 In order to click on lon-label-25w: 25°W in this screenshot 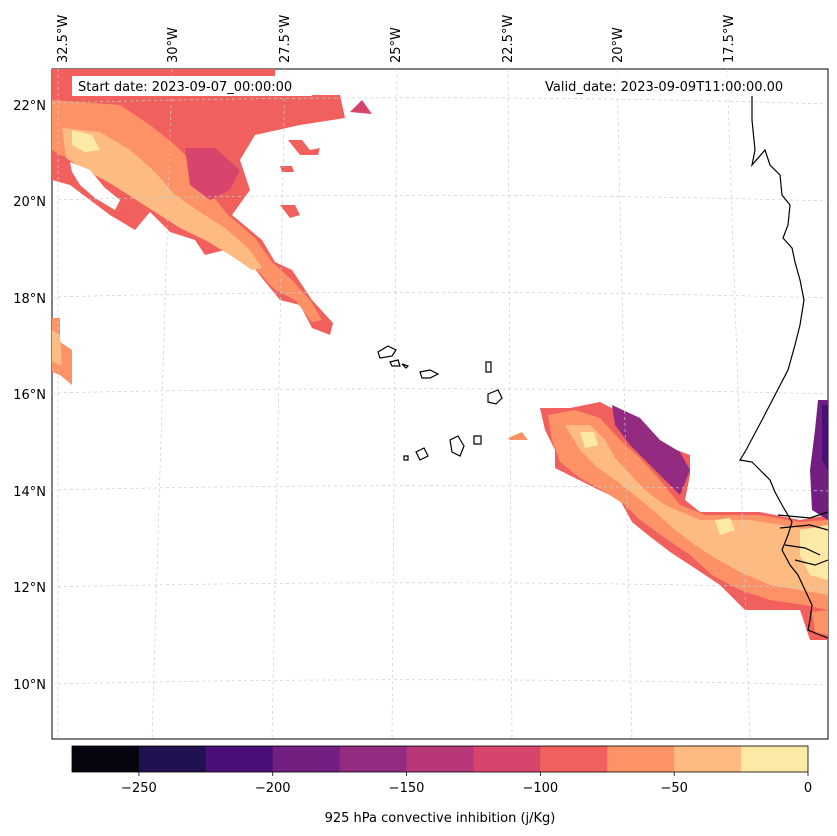, I will do `click(396, 45)`.